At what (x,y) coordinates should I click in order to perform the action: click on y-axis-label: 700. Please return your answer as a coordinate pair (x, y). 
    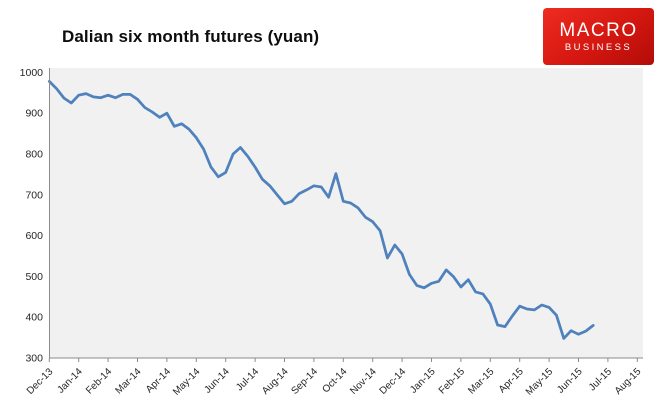
    Looking at the image, I should click on (34, 195).